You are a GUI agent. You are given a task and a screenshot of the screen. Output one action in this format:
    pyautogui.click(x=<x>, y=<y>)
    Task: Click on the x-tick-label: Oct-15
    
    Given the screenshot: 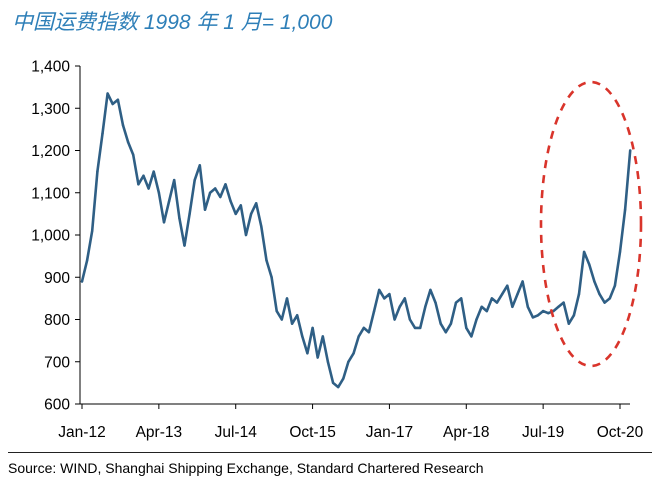 What is the action you would take?
    pyautogui.click(x=312, y=432)
    